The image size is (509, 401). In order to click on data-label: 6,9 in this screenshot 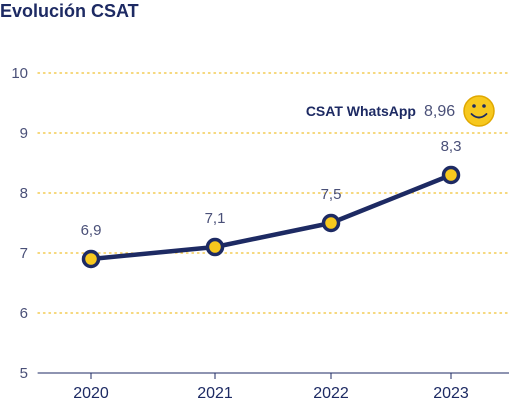, I will do `click(91, 230)`.